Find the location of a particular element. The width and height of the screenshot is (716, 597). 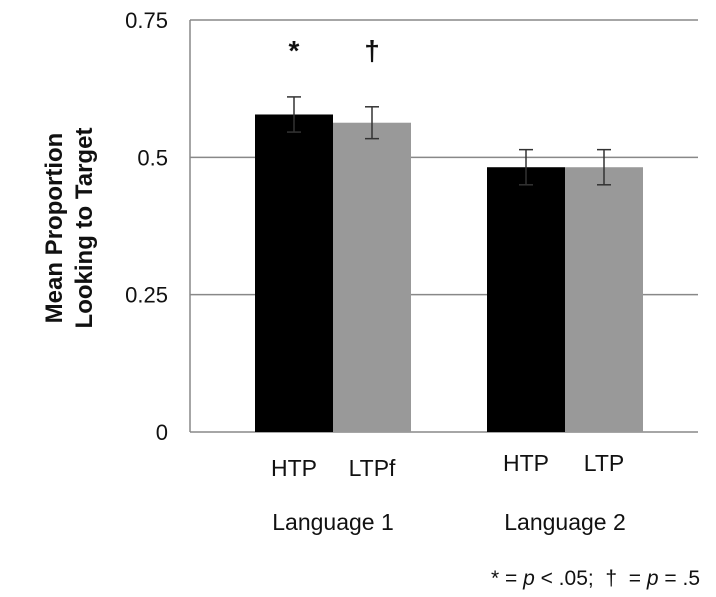

y-tick-label: 0.5 is located at coordinates (152, 157).